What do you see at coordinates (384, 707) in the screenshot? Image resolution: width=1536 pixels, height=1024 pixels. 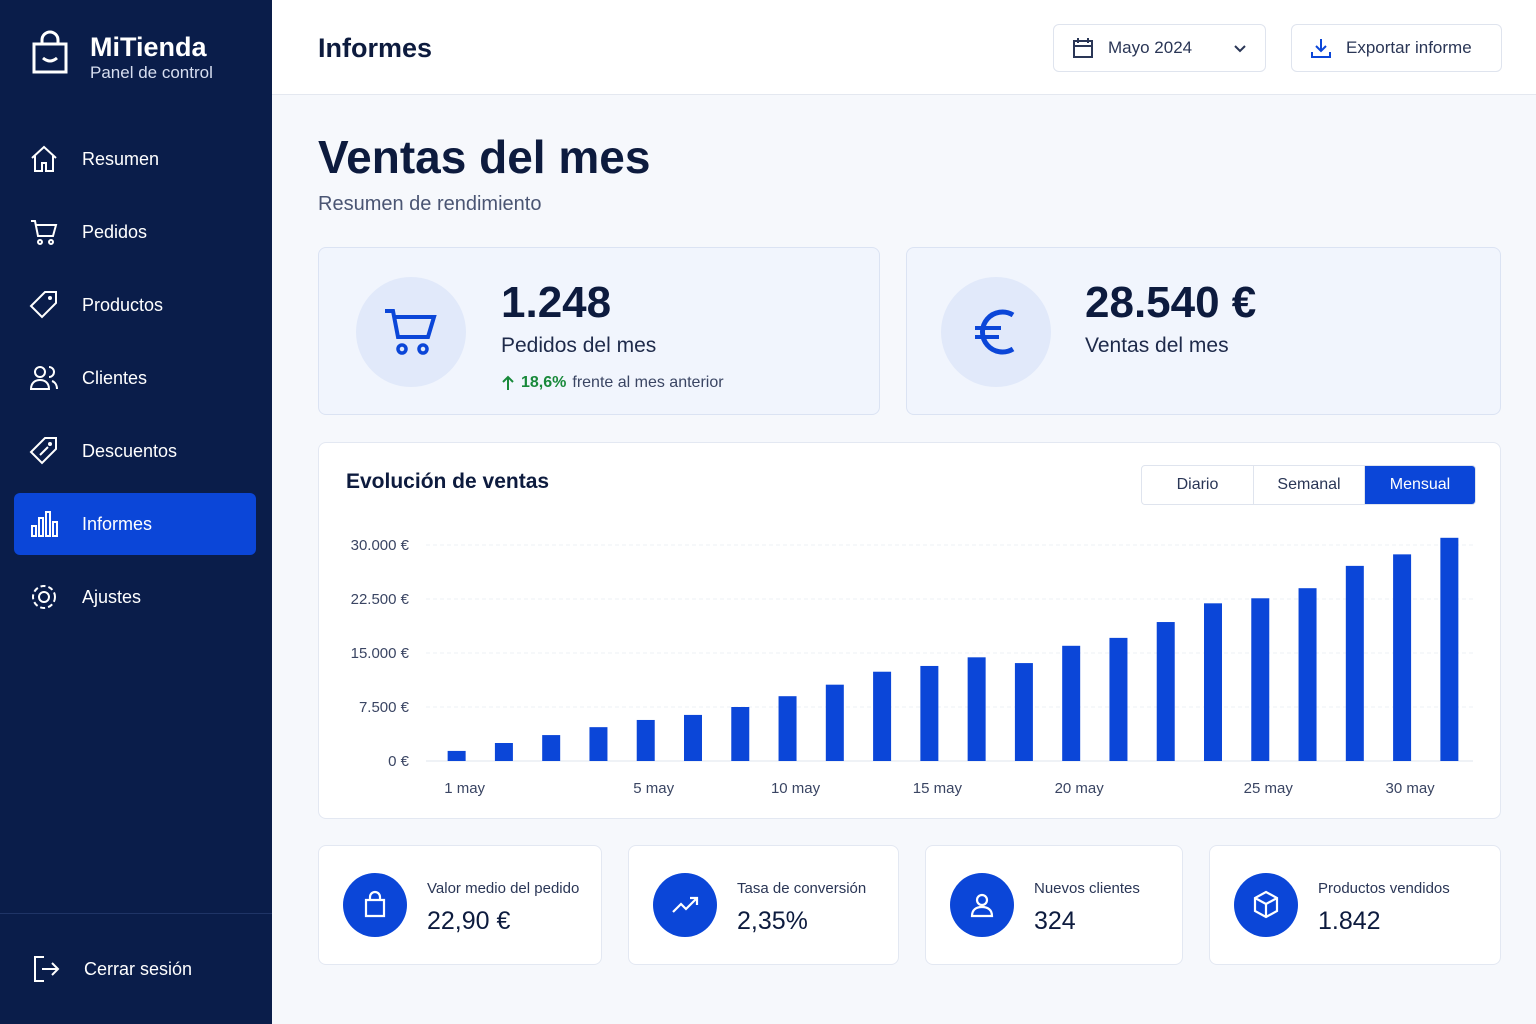 I see `y-tick-label: 7.500 €` at bounding box center [384, 707].